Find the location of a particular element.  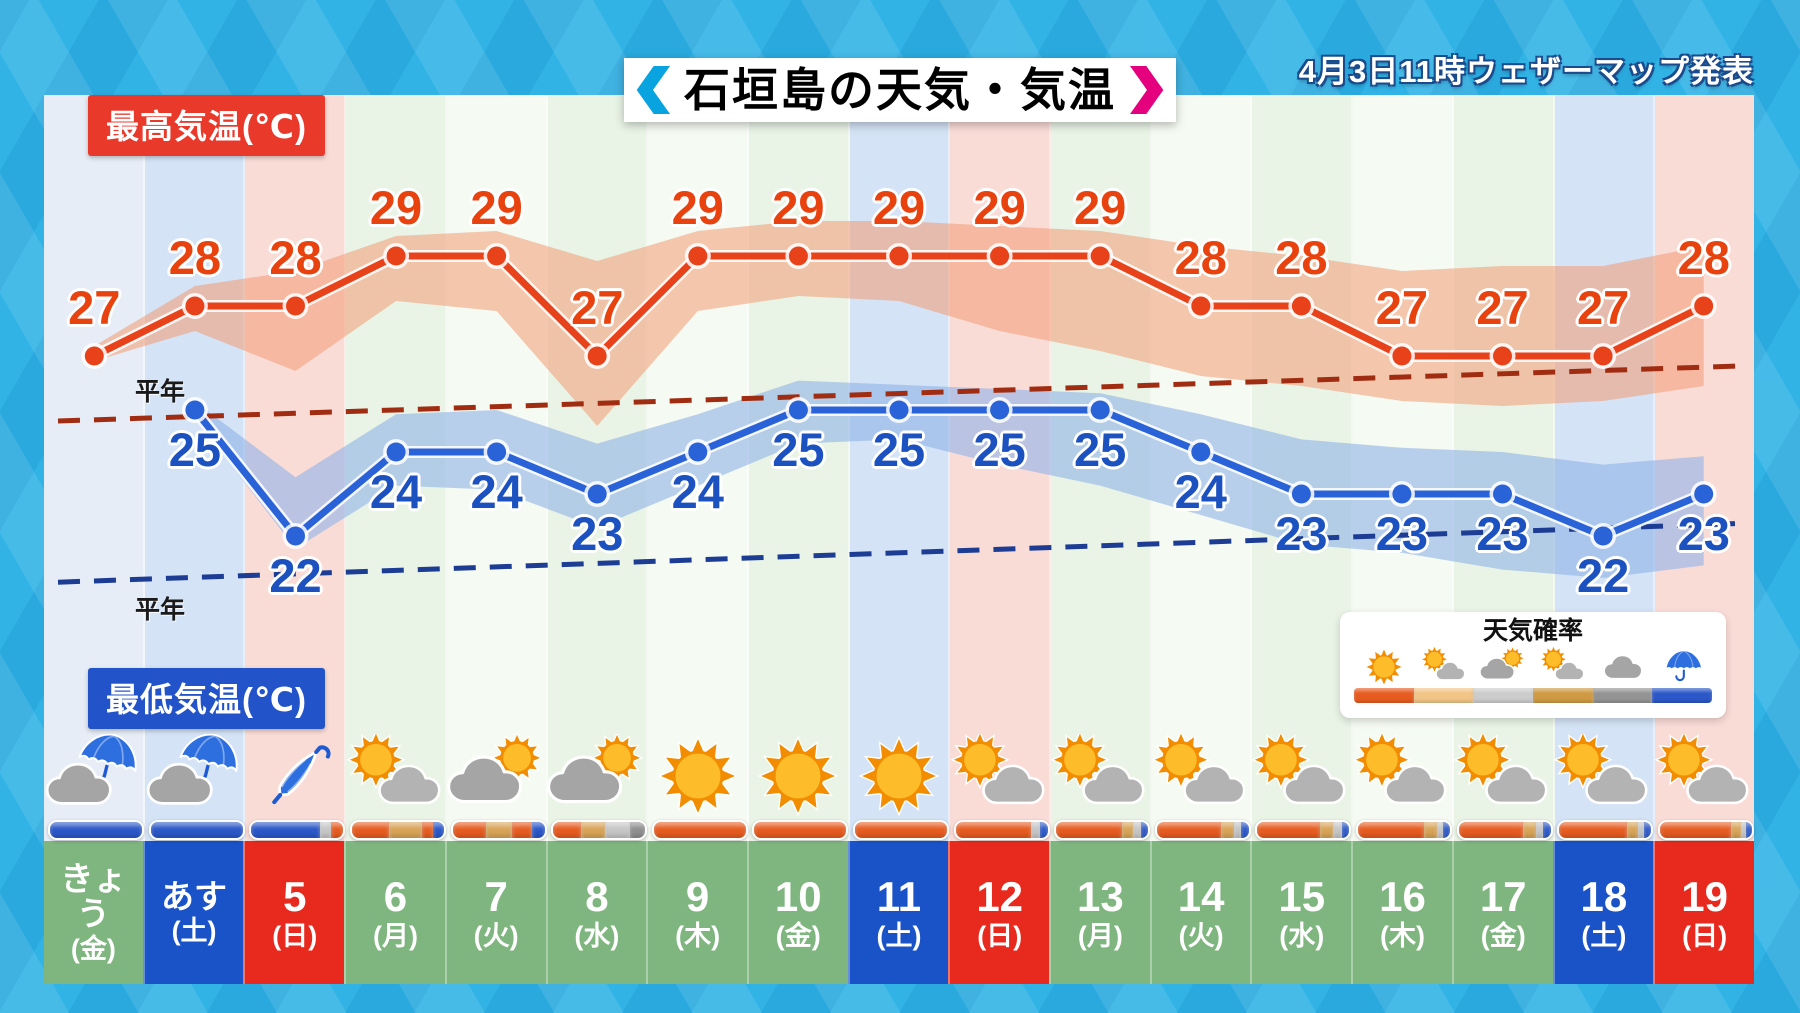

date-cell: きょう (金) is located at coordinates (93, 912).